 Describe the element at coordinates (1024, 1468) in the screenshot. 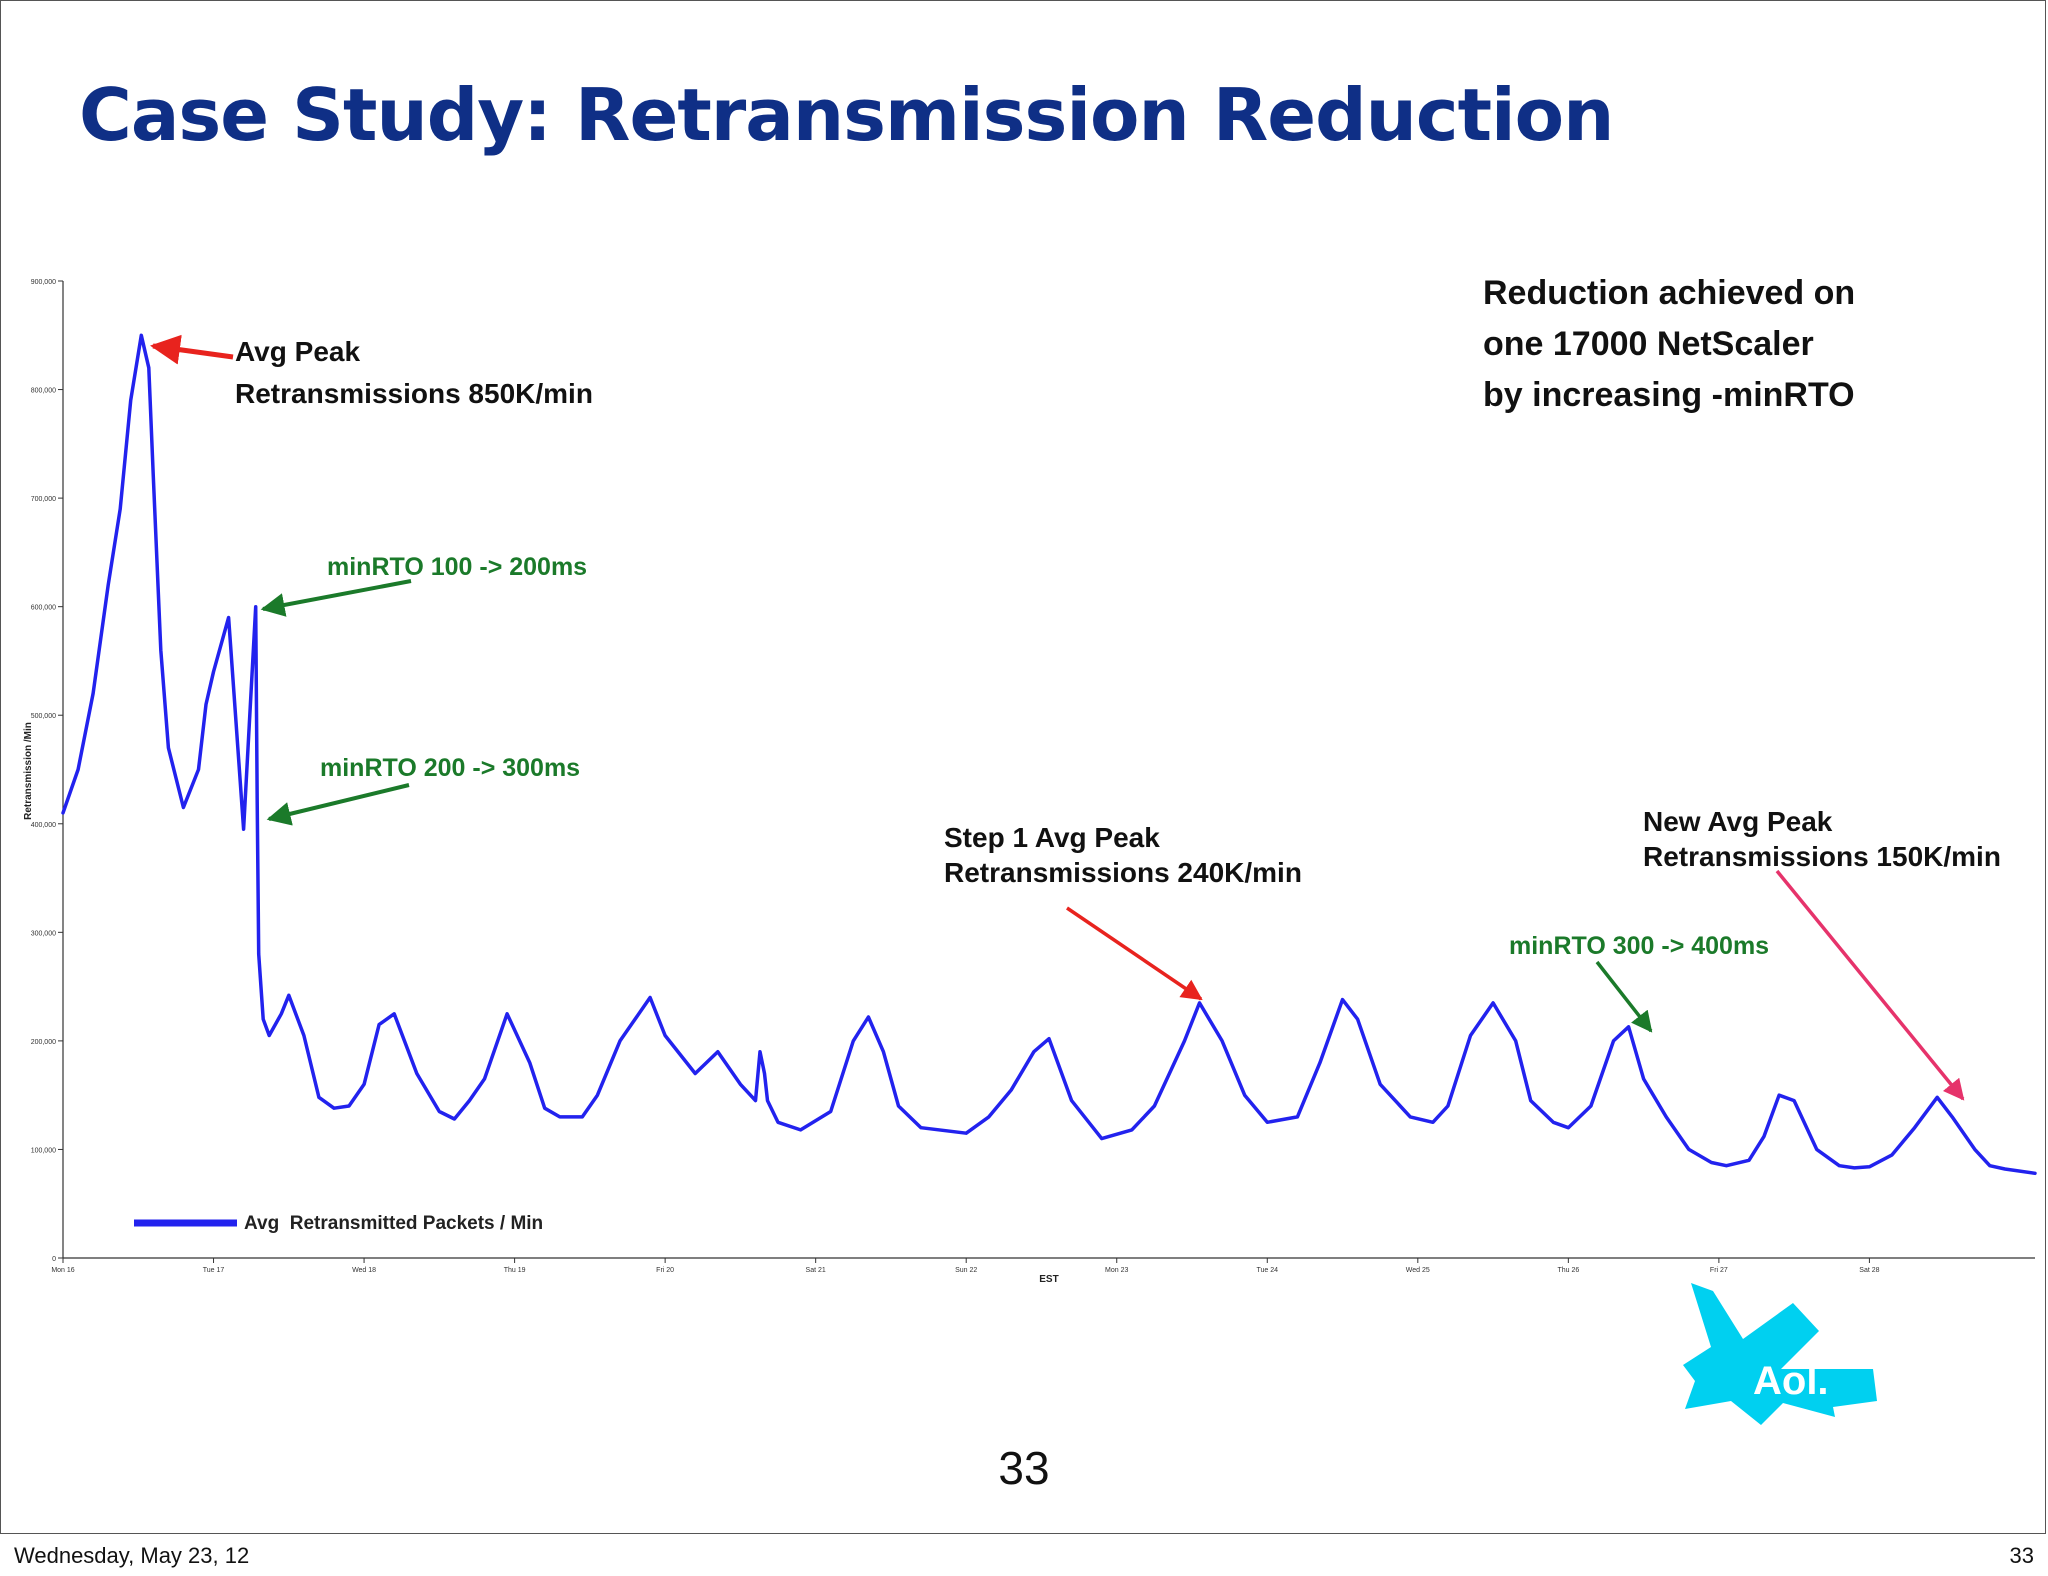

I see `slide-number: 33` at that location.